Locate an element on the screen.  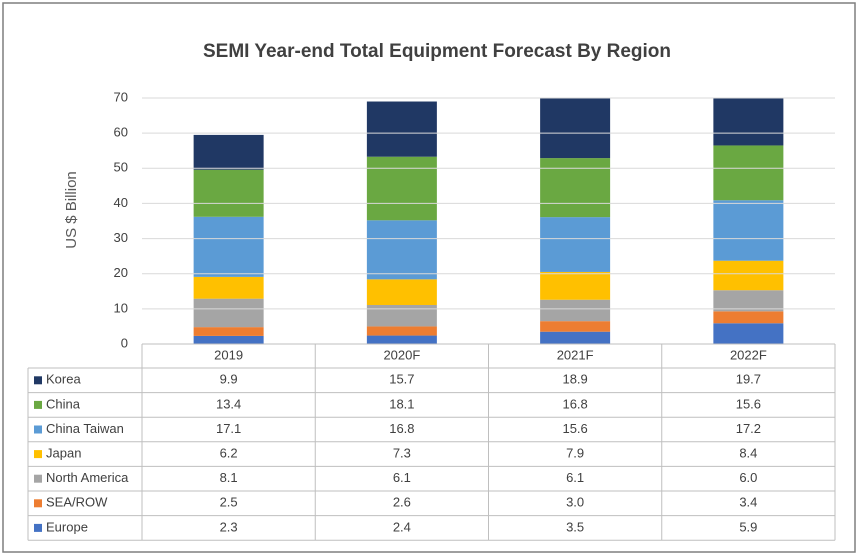
table-value: 7.9 is located at coordinates (575, 453).